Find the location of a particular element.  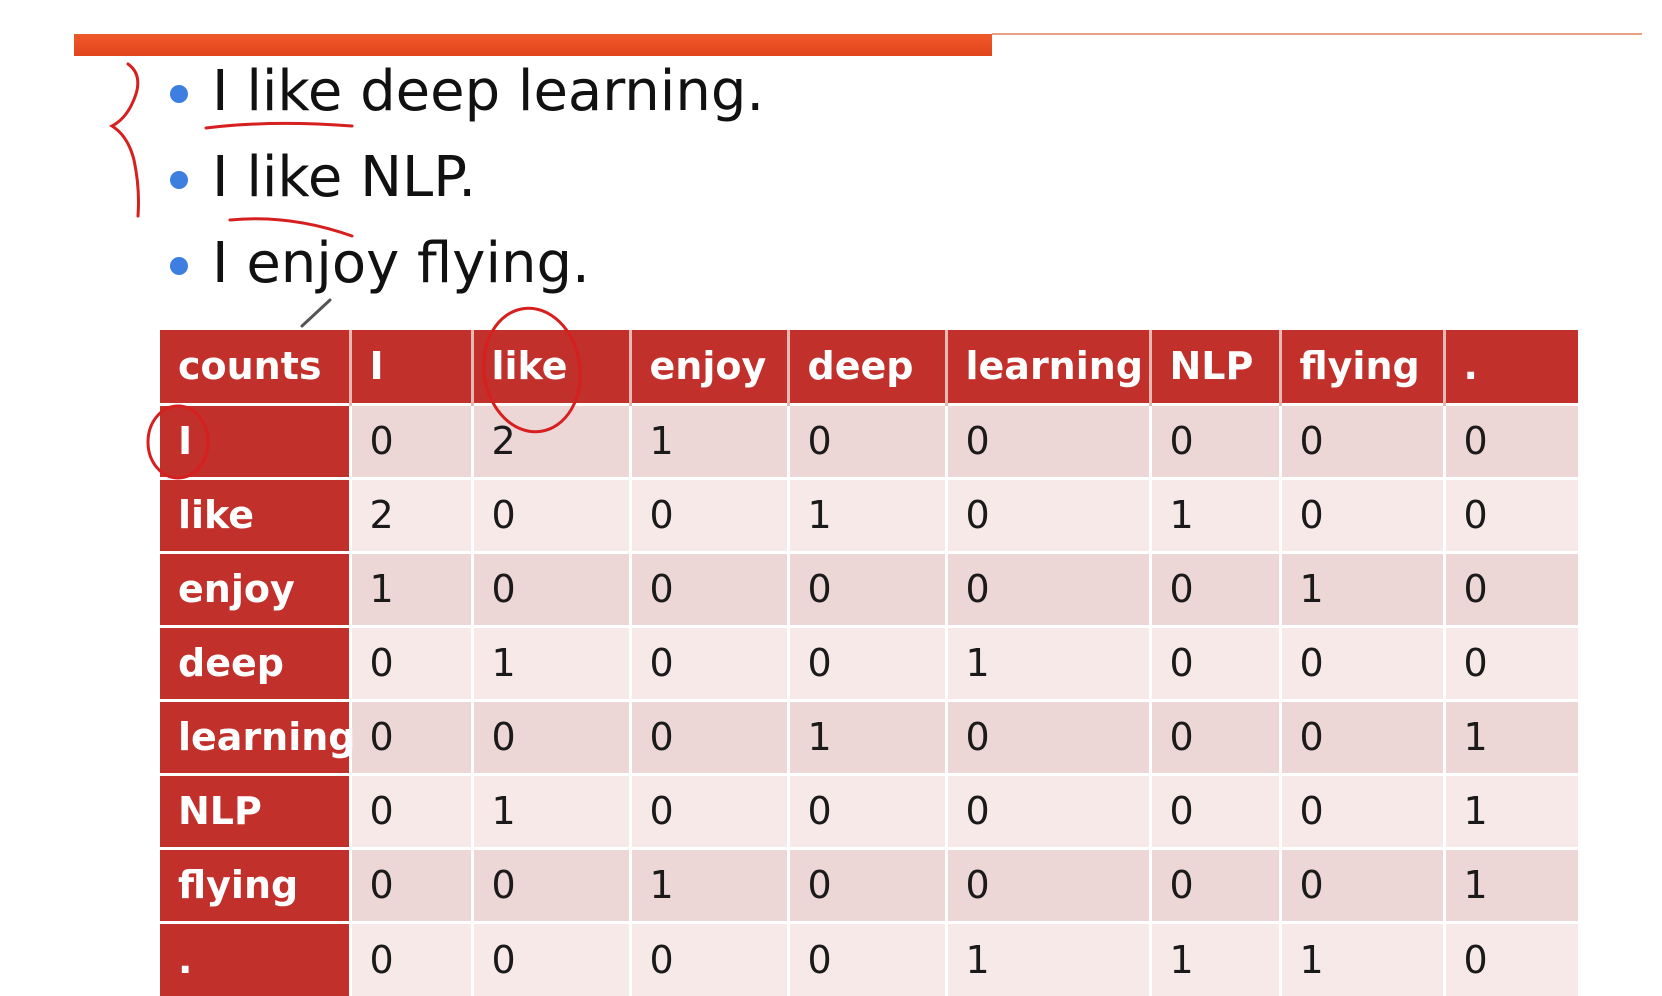

table-row: NLP 0 1 0 0 0 0 0 1 is located at coordinates (869, 810).